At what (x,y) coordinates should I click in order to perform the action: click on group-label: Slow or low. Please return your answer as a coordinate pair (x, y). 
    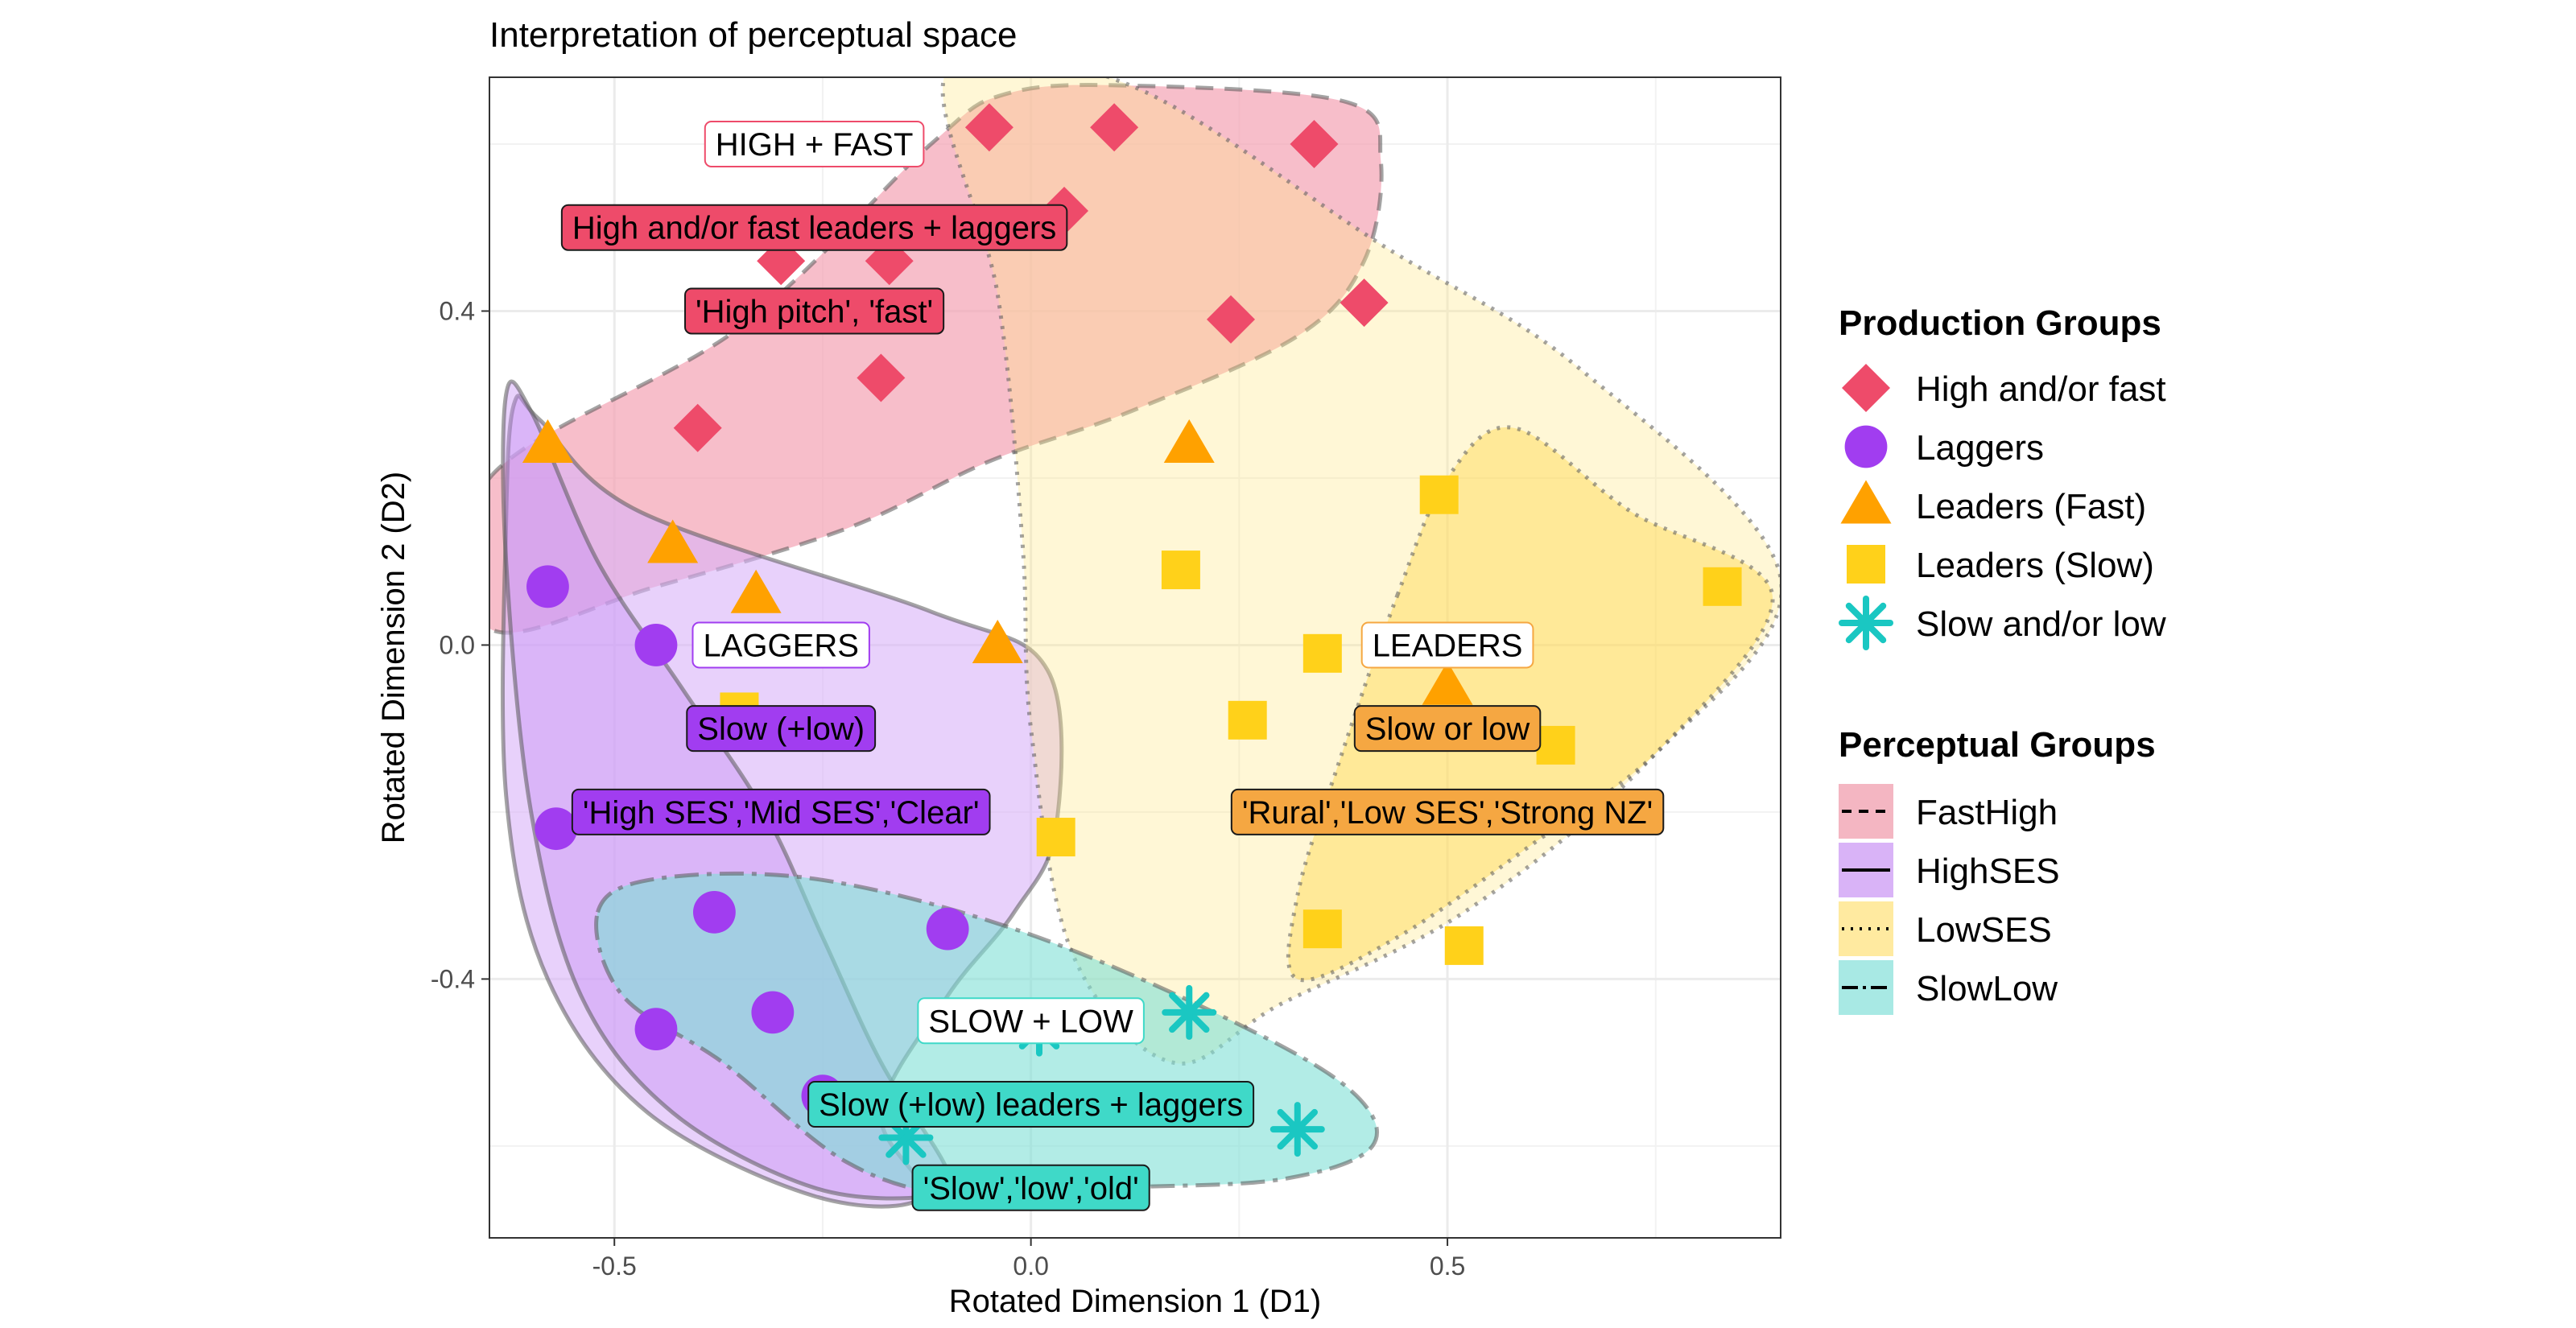
    Looking at the image, I should click on (1447, 729).